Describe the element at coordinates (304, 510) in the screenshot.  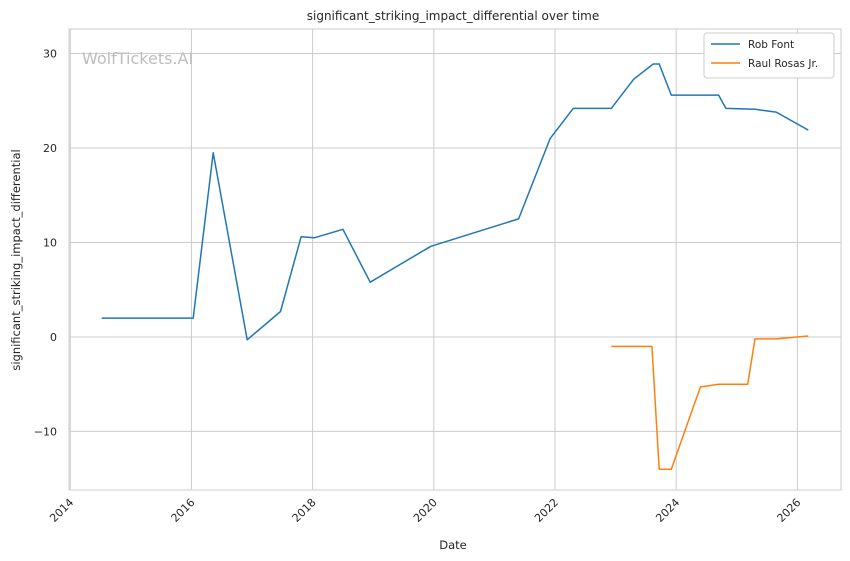
I see `x-tick-label: 2018` at that location.